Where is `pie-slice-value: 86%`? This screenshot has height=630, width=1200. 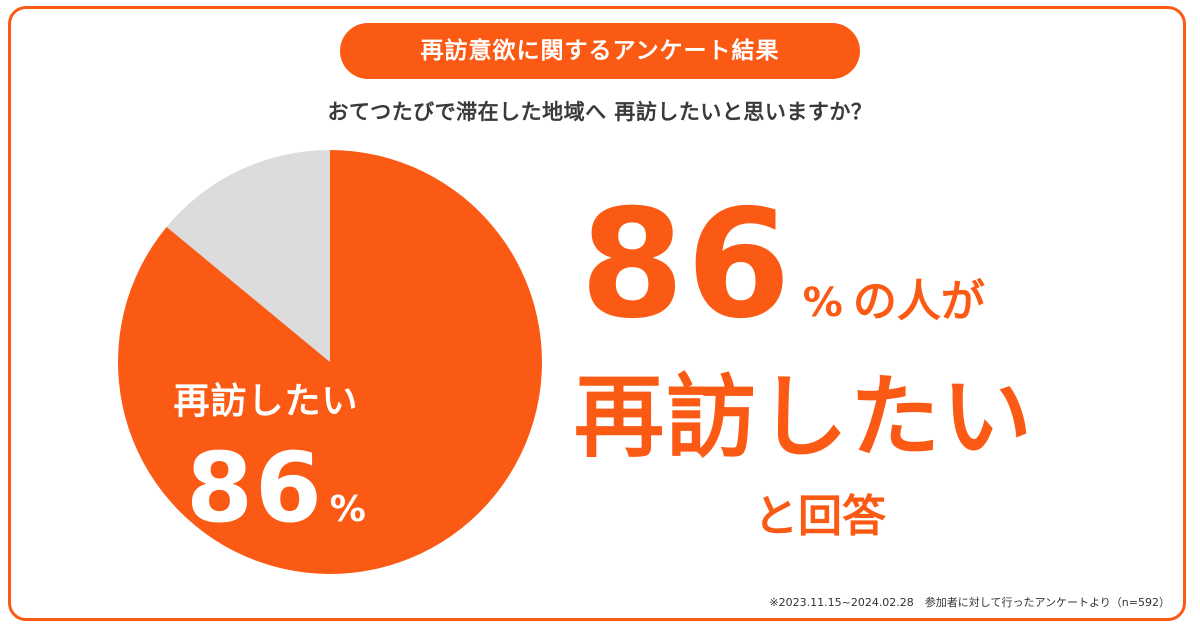 pie-slice-value: 86% is located at coordinates (276, 488).